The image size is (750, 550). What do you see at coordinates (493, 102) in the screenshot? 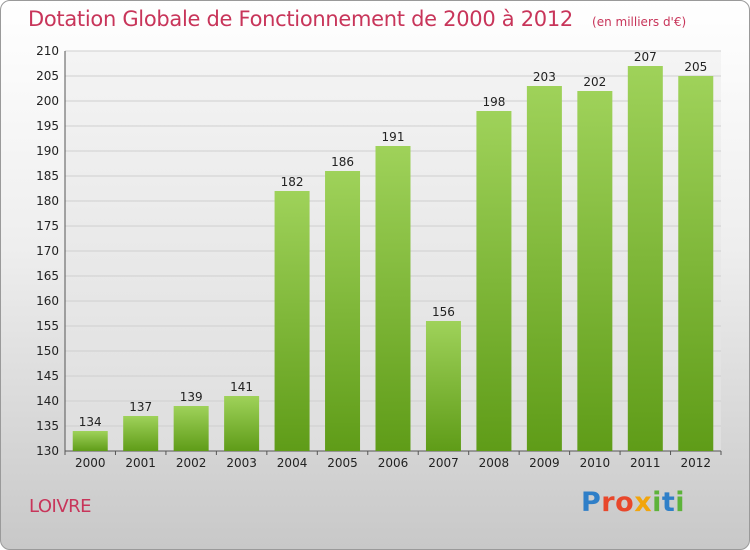
I see `bar-value-label-2008: 198` at bounding box center [493, 102].